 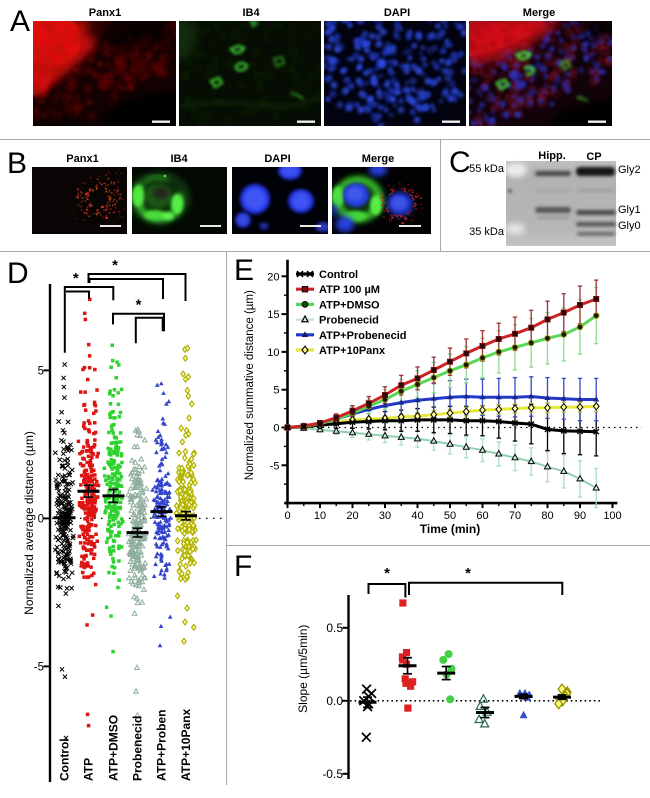 I want to click on svg-text: 0.0, so click(x=334, y=701).